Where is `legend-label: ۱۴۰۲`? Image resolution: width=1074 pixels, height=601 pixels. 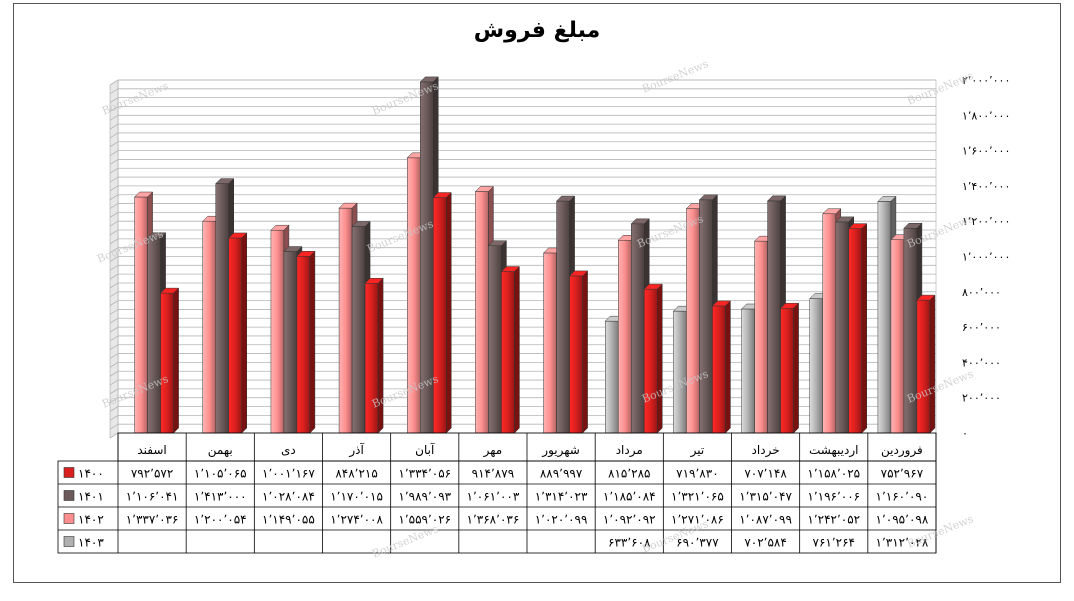
legend-label: ۱۴۰۲ is located at coordinates (91, 520).